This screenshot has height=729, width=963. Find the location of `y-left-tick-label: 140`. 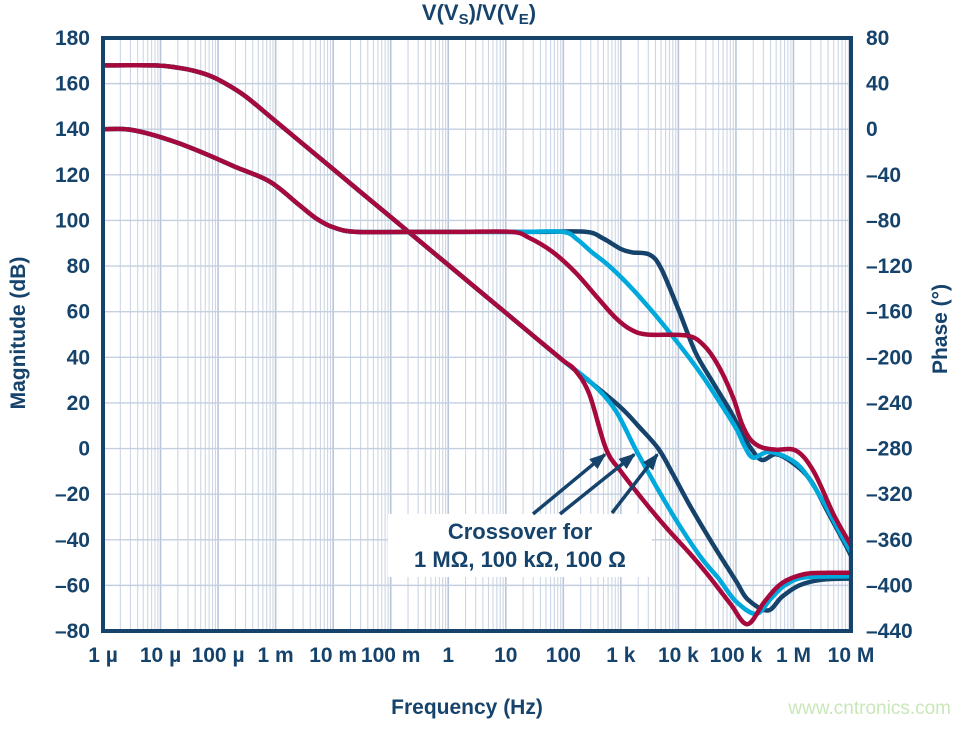

y-left-tick-label: 140 is located at coordinates (72, 129).